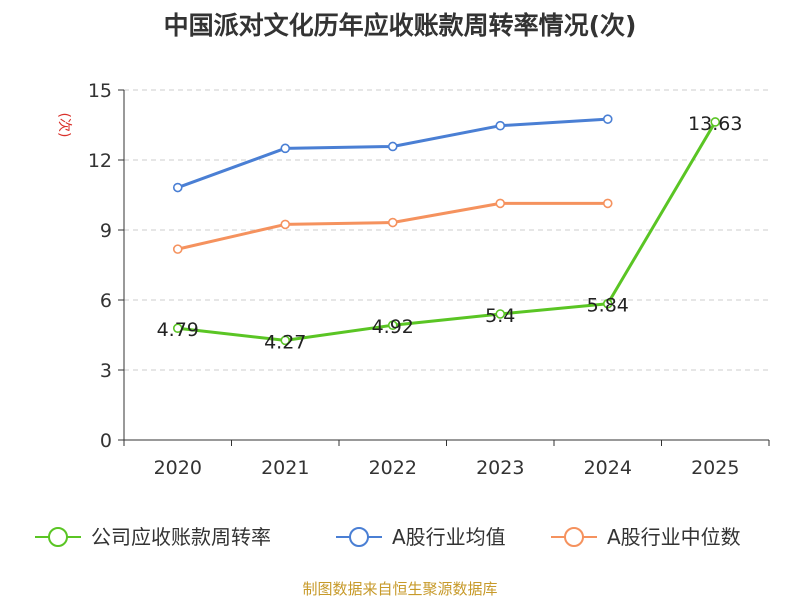 The height and width of the screenshot is (600, 800). I want to click on y-tick-label: 15, so click(100, 91).